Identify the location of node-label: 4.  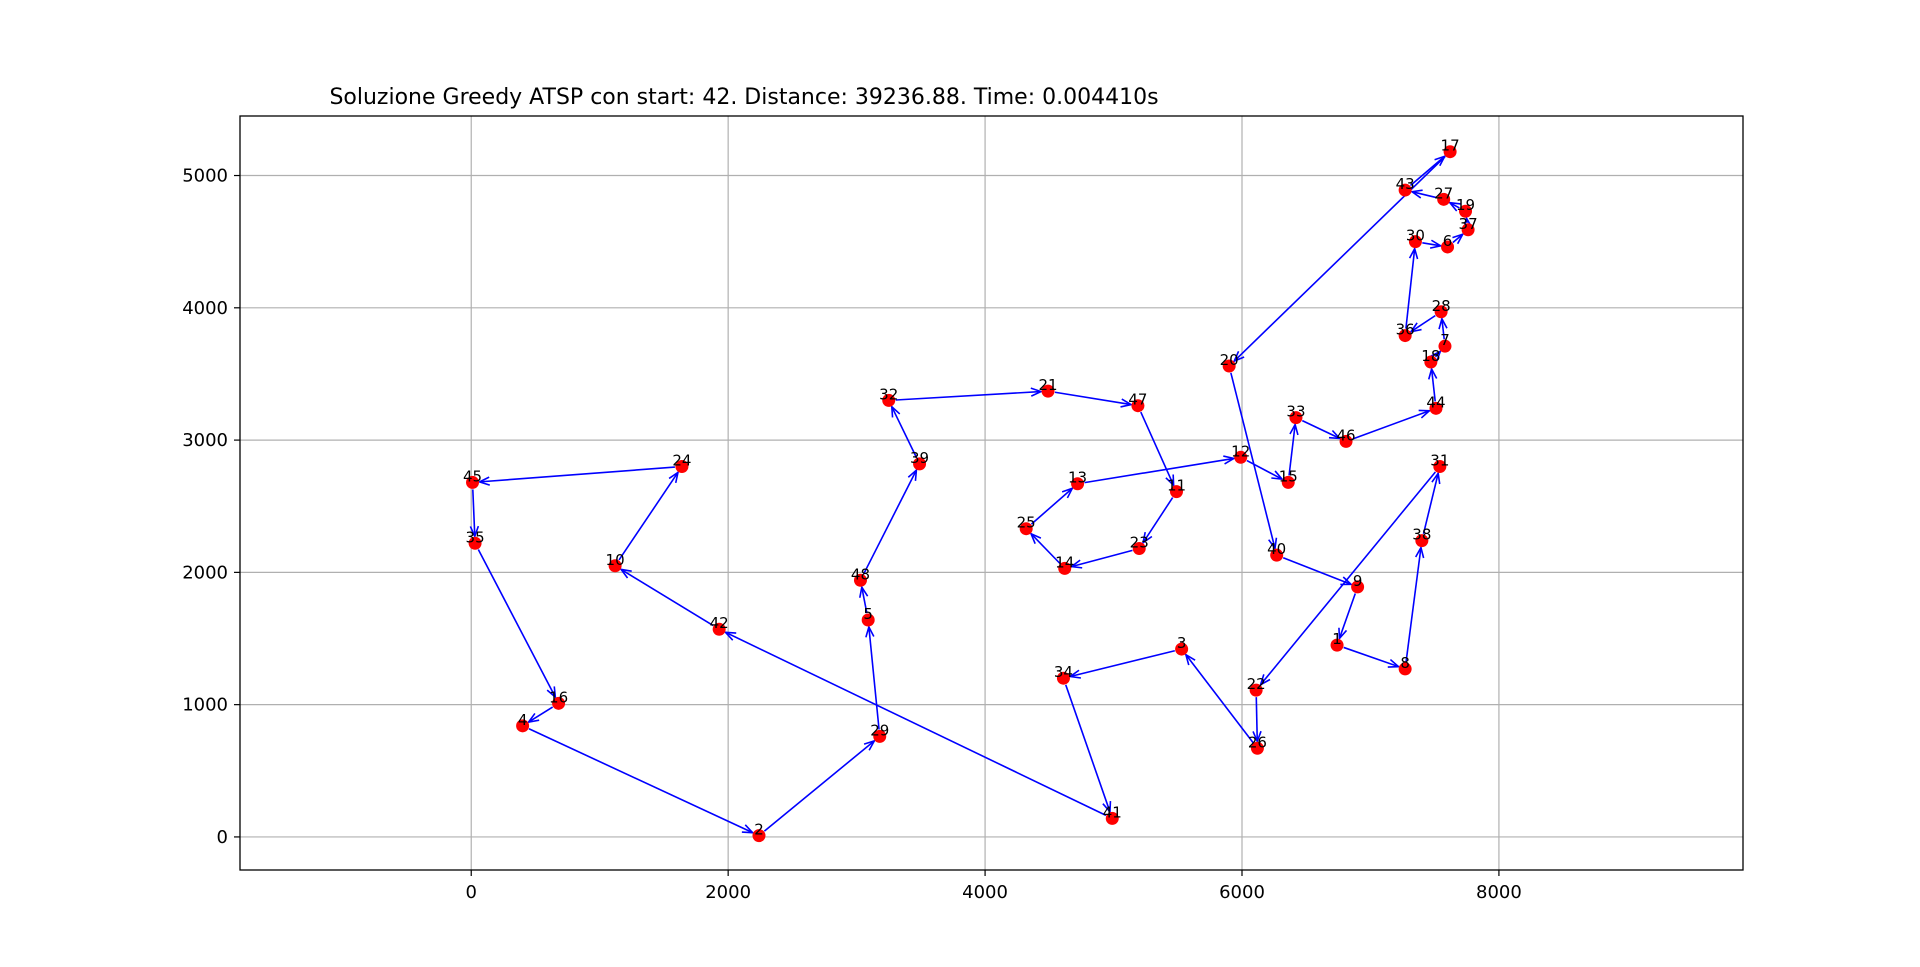
(523, 720).